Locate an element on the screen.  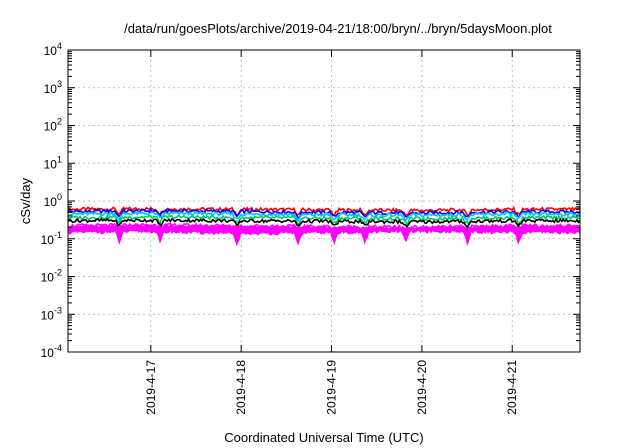
y-tick-label: 10³ is located at coordinates (53, 87).